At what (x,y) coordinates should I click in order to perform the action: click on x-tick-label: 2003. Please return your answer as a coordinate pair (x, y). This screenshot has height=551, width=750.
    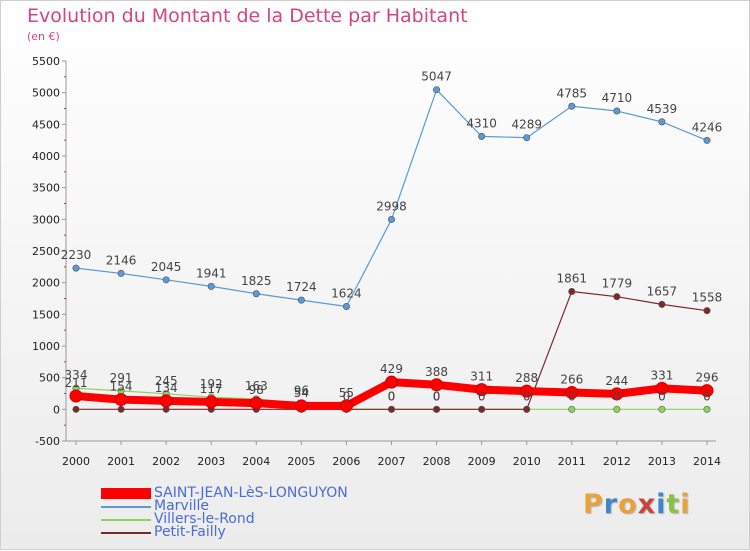
    Looking at the image, I should click on (211, 461).